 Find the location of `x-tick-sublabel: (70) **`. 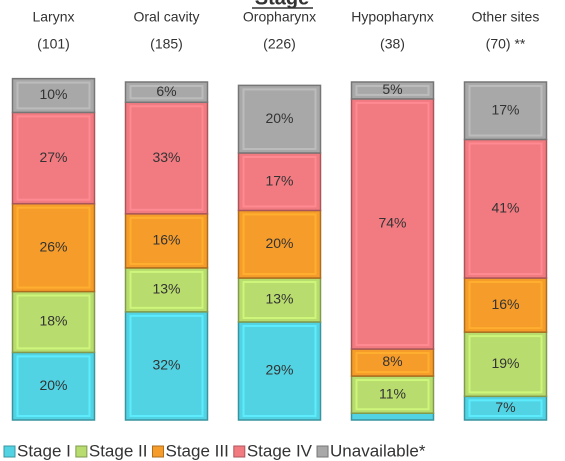

x-tick-sublabel: (70) ** is located at coordinates (506, 44).